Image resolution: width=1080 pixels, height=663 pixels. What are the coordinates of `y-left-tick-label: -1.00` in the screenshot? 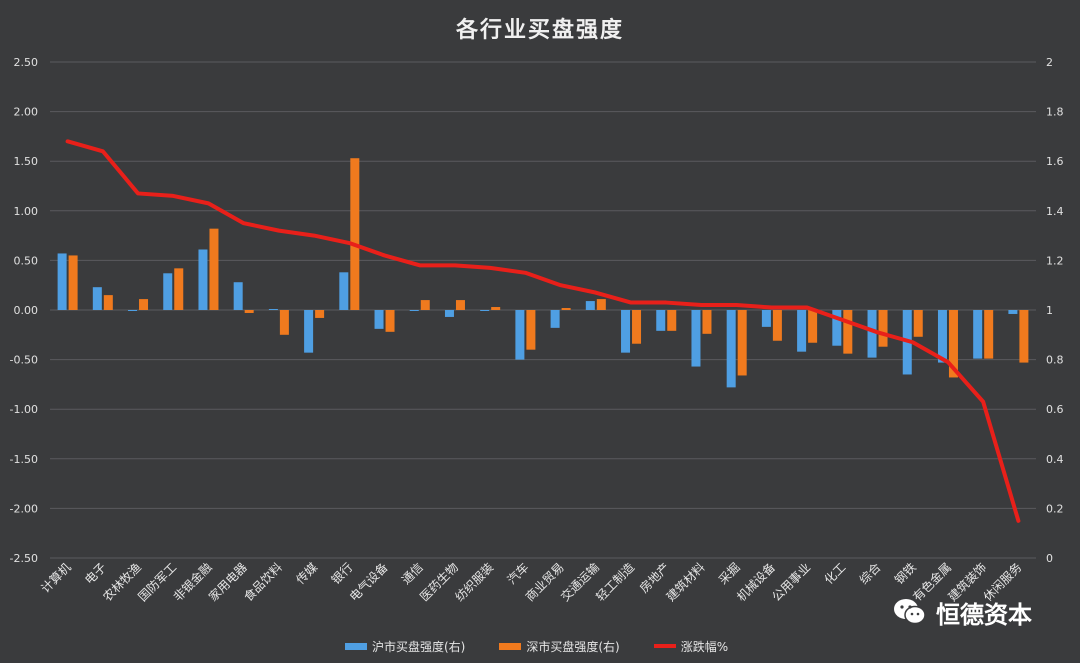 It's located at (24, 409).